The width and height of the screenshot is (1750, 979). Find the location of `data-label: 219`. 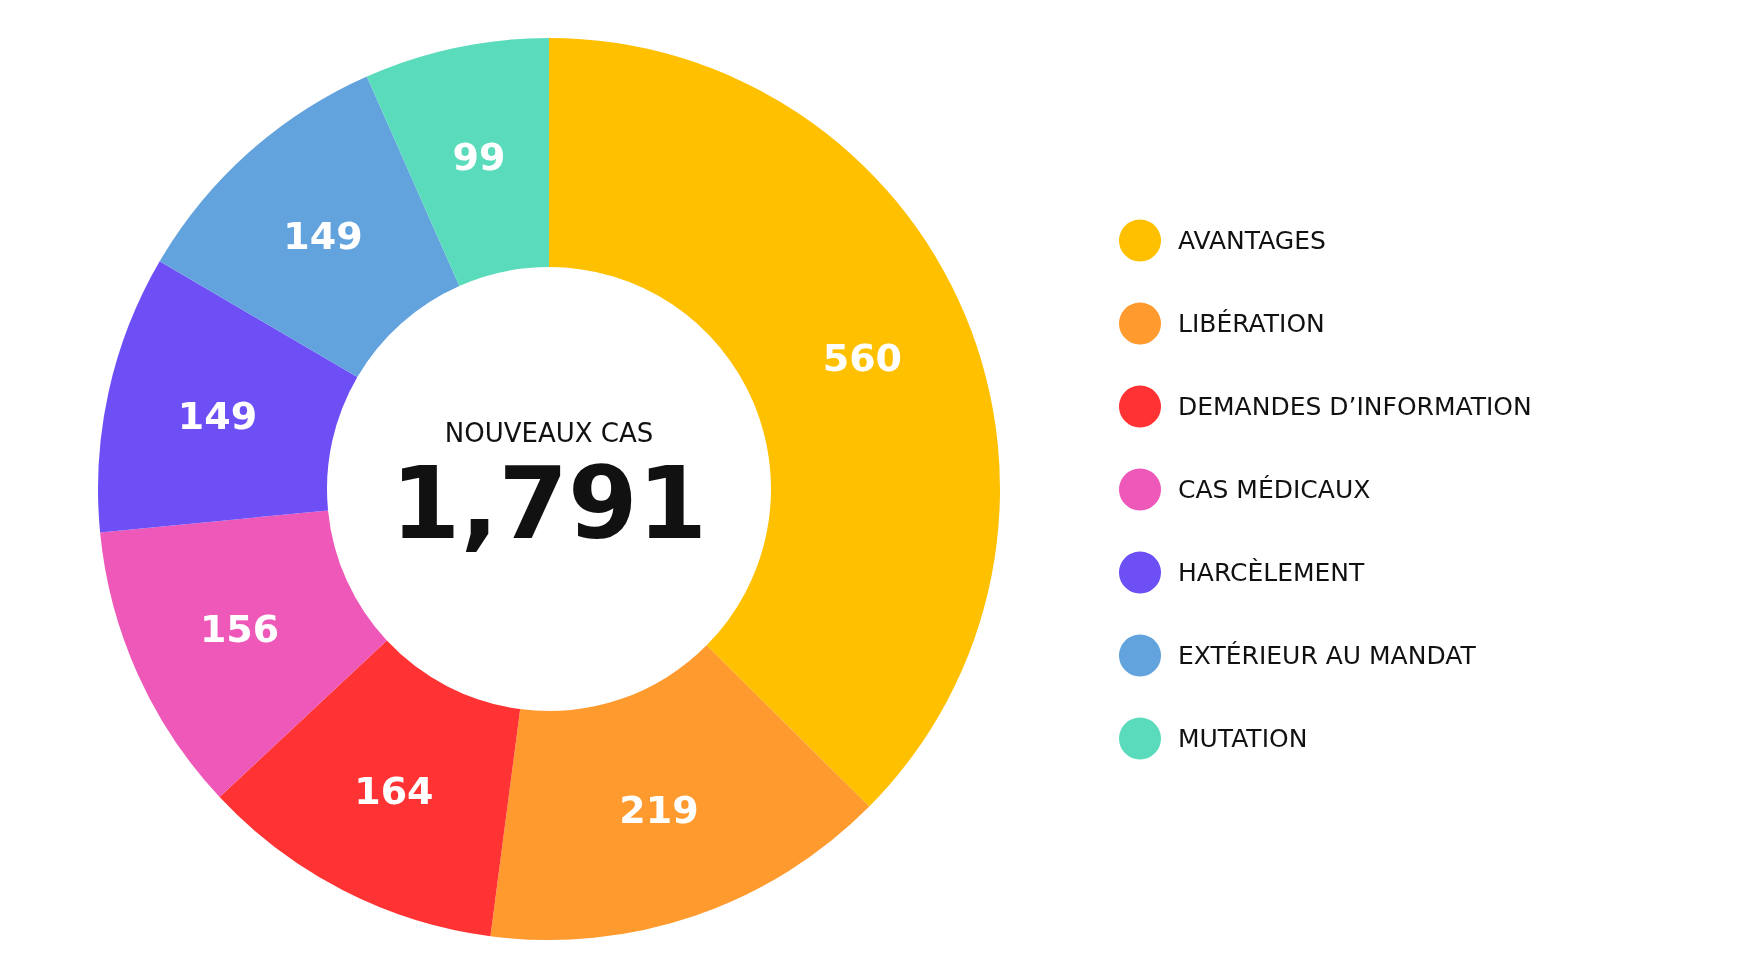

data-label: 219 is located at coordinates (659, 810).